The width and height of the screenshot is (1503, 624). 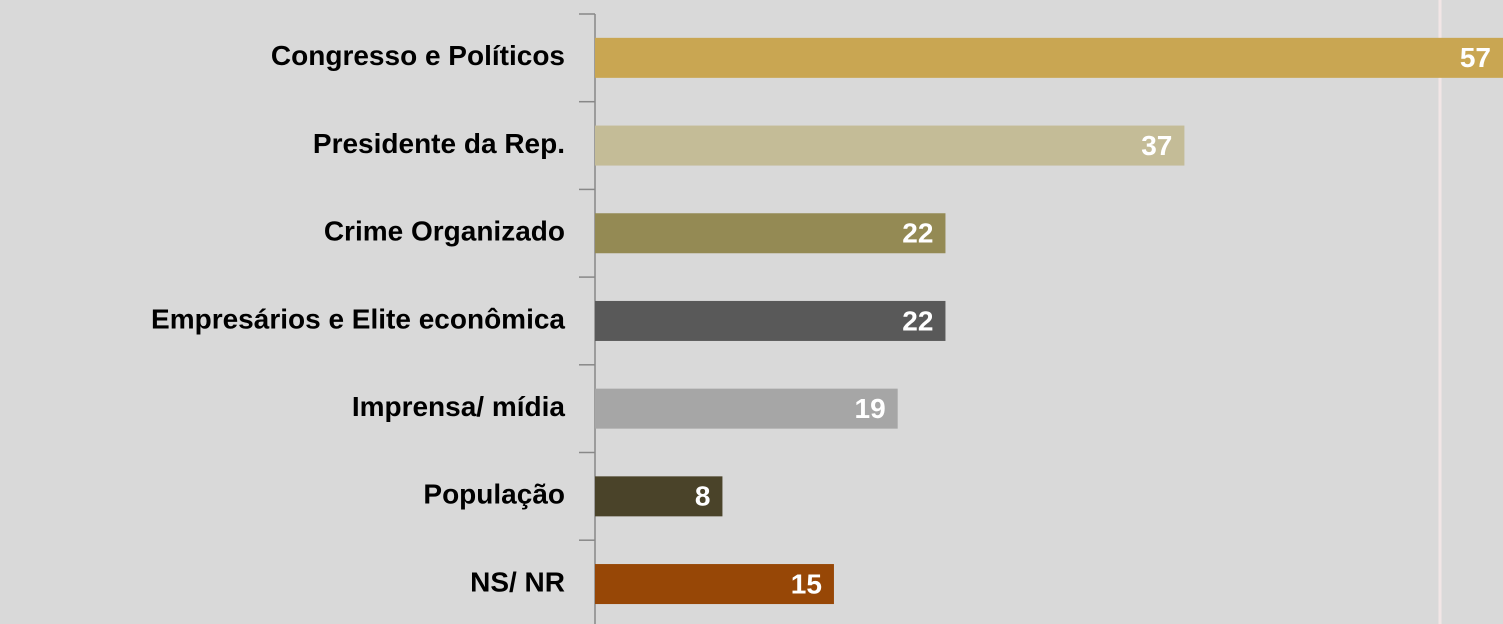 What do you see at coordinates (418, 55) in the screenshot?
I see `category-label: Congresso e Políticos` at bounding box center [418, 55].